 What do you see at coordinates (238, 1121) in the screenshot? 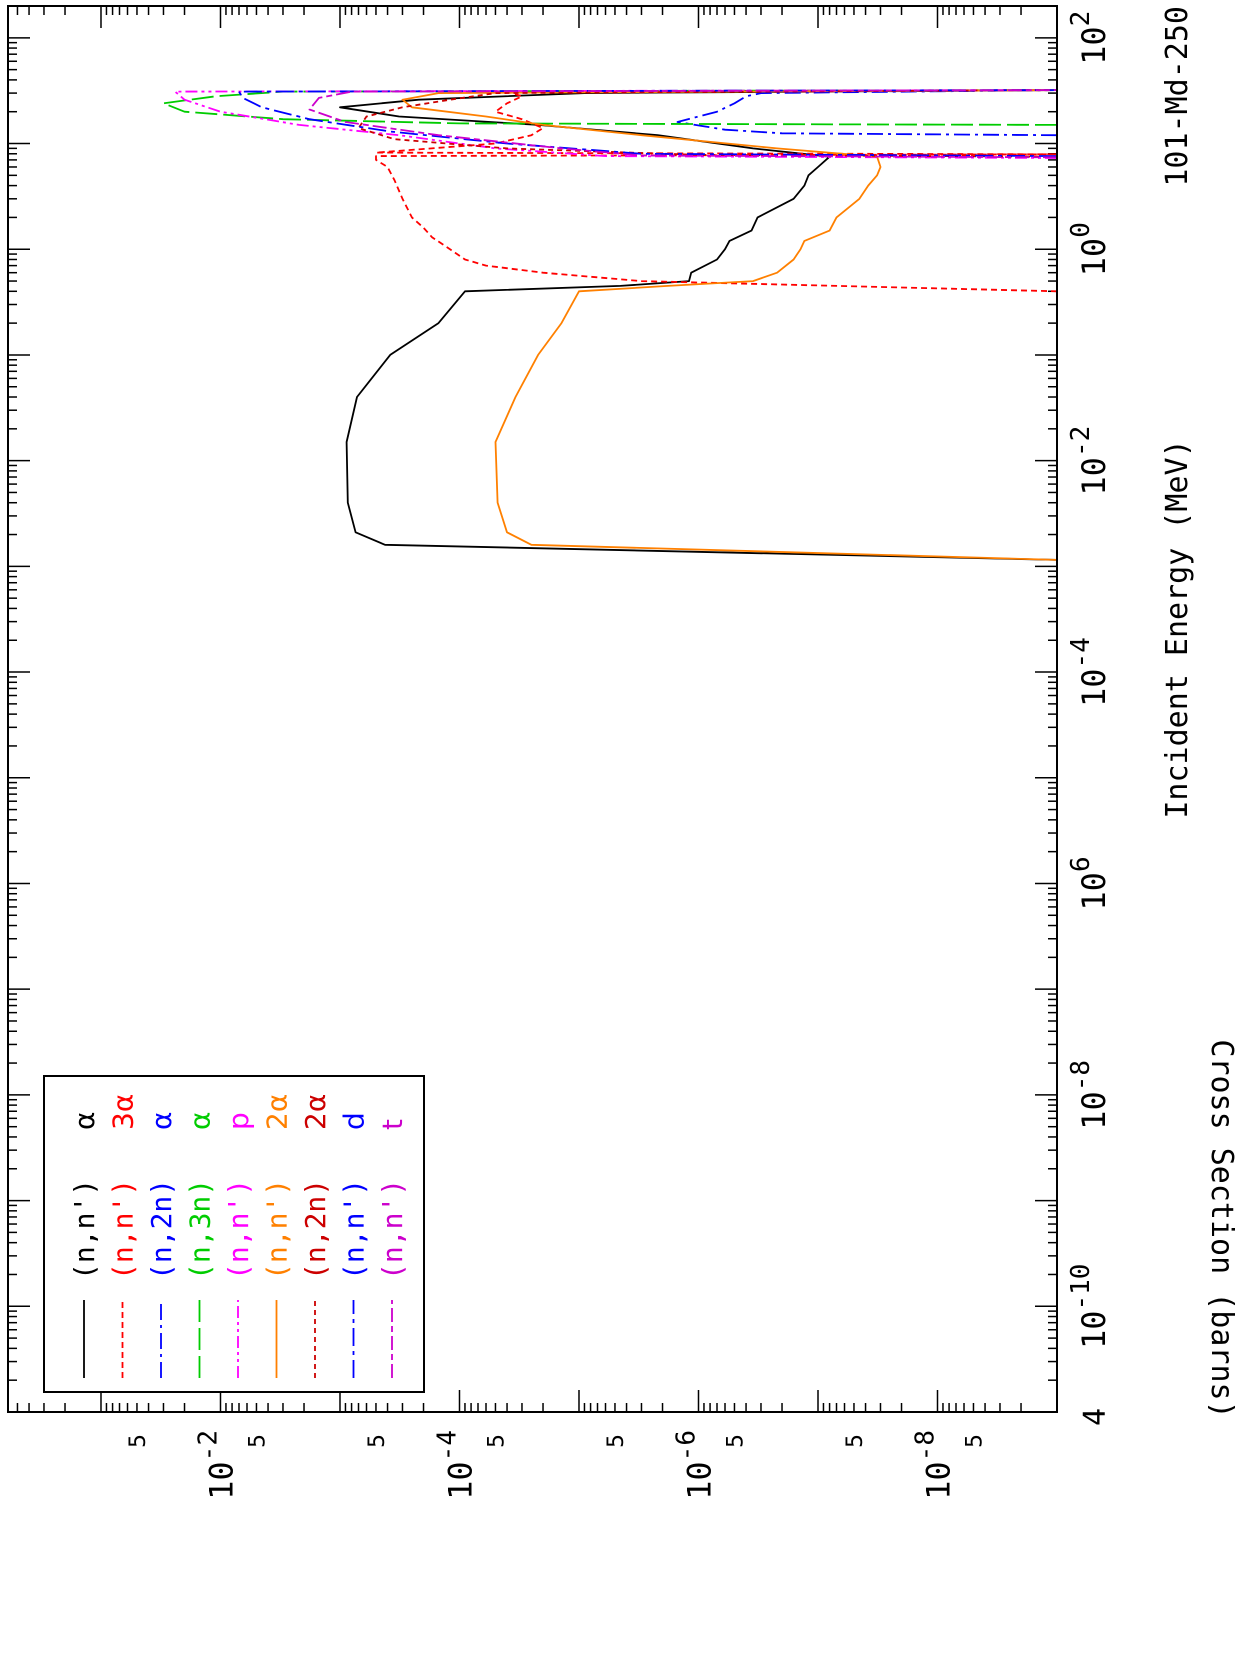
I see `legend-product-5: p` at bounding box center [238, 1121].